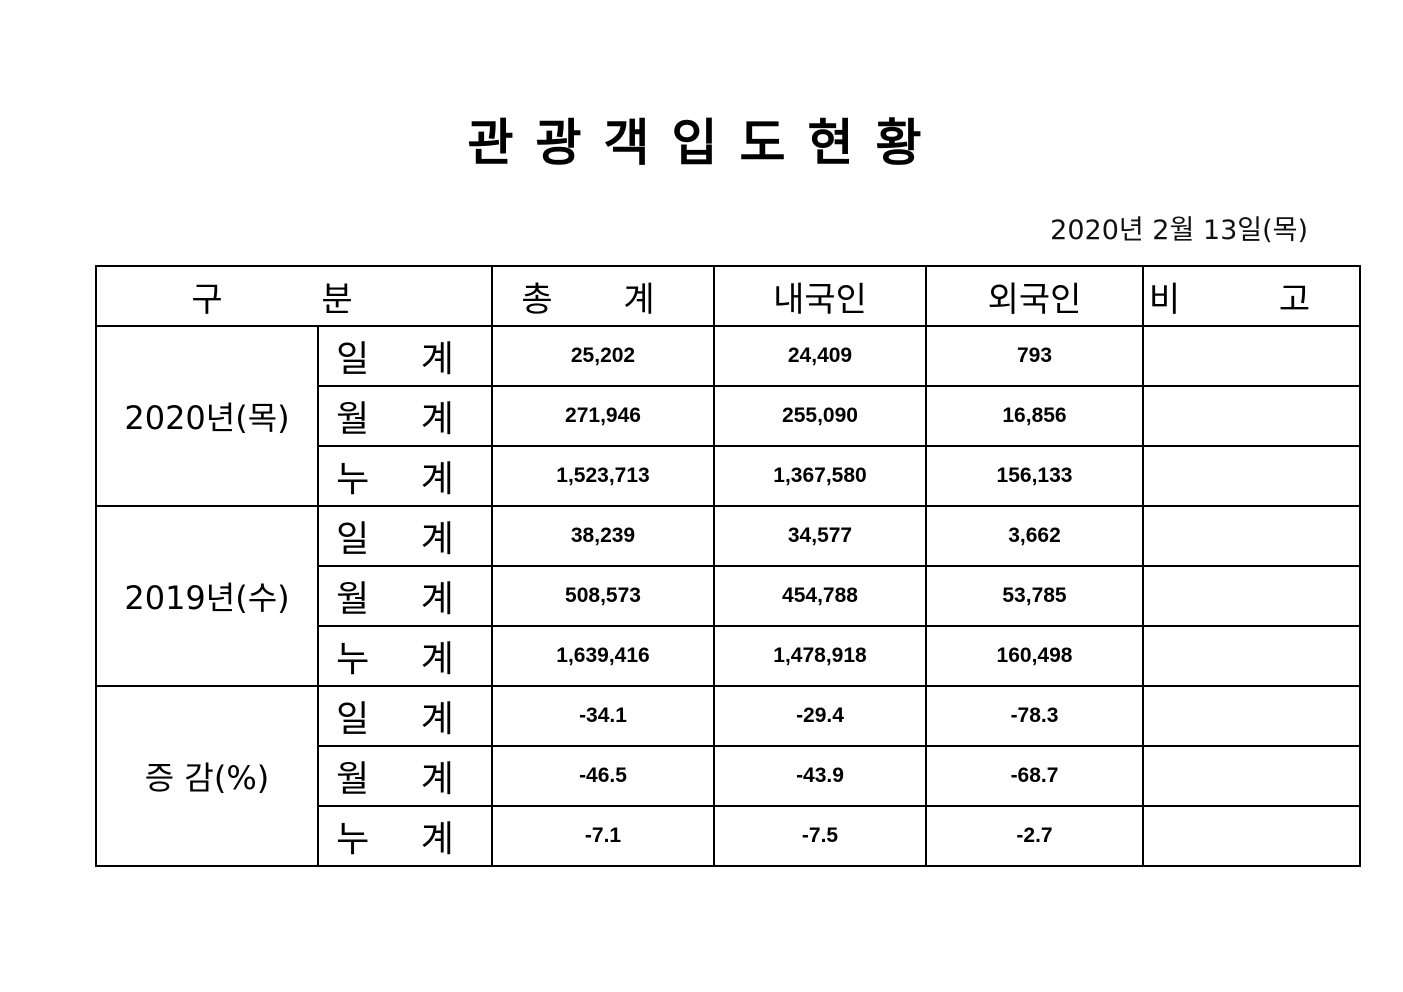 This screenshot has height=992, width=1403. I want to click on cell-domestic: 255,090, so click(820, 416).